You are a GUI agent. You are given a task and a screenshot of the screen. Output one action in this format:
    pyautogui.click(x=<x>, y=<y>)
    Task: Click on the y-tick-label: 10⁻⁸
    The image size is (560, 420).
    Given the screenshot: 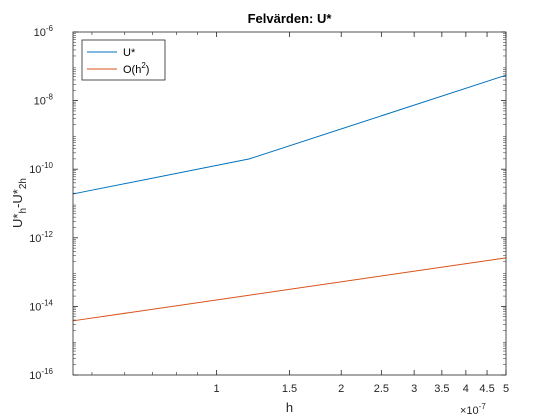 What is the action you would take?
    pyautogui.click(x=44, y=100)
    